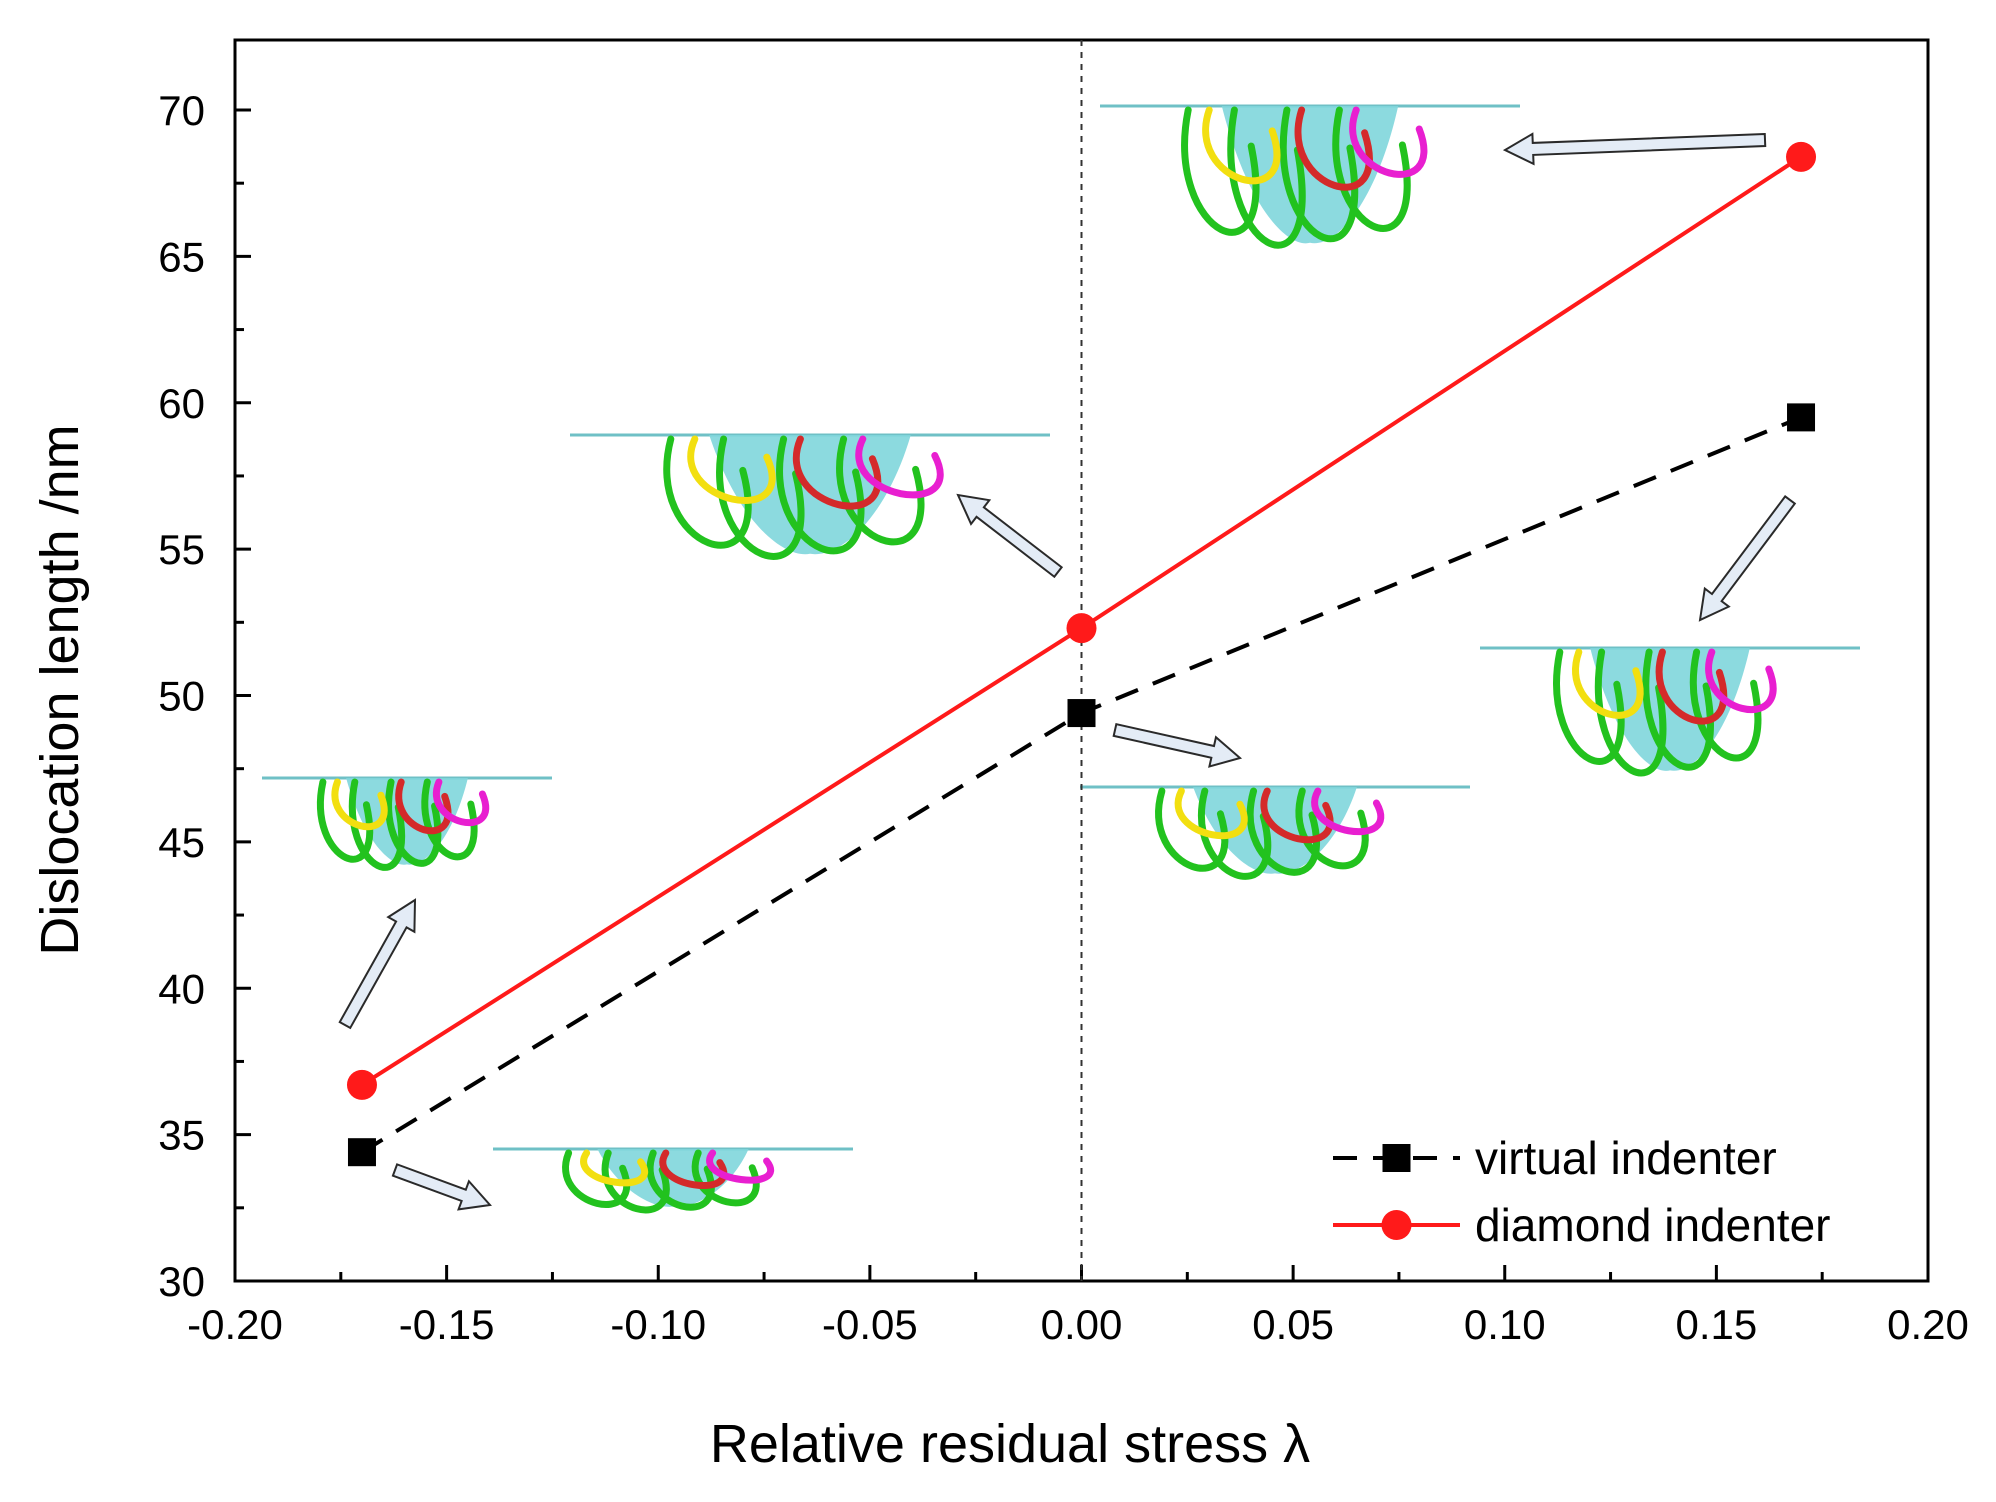 The width and height of the screenshot is (1996, 1502). What do you see at coordinates (1010, 1444) in the screenshot?
I see `x-axis-title: Relative residual stress λ` at bounding box center [1010, 1444].